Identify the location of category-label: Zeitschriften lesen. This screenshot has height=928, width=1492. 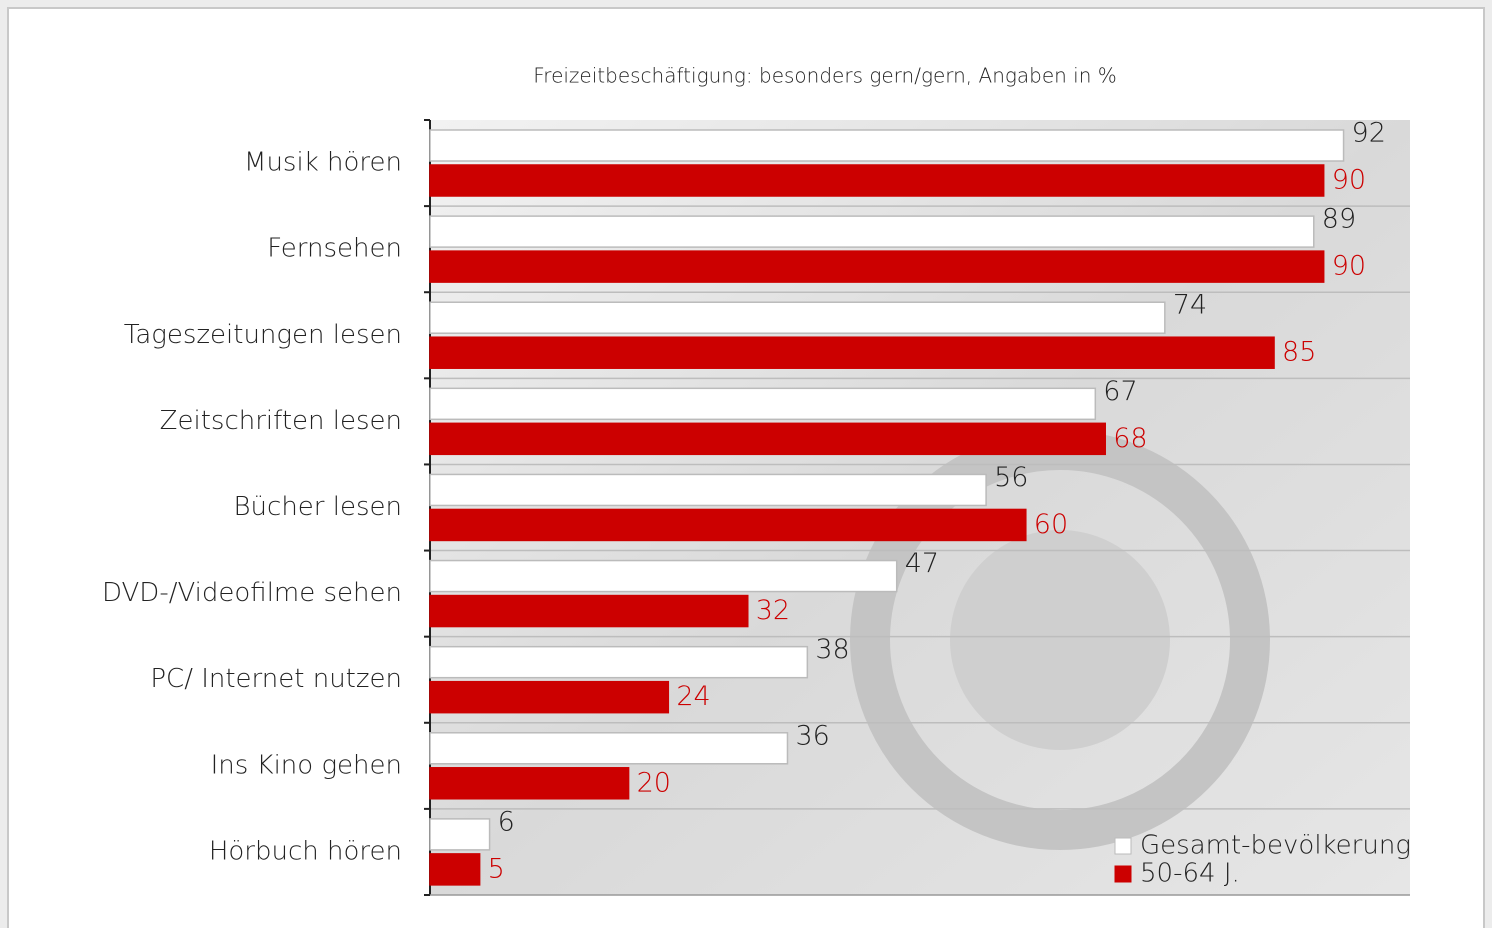
(281, 421).